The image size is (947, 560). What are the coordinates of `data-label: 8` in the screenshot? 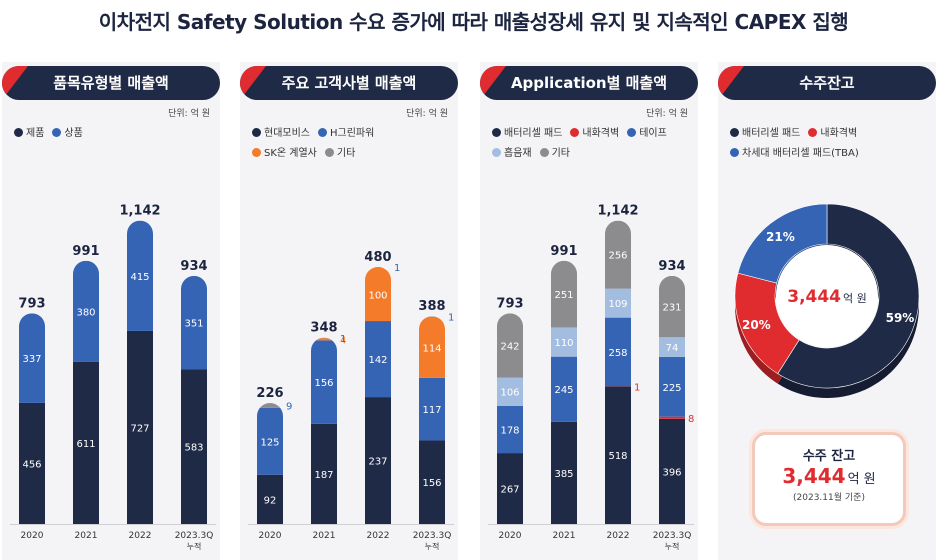 It's located at (691, 419).